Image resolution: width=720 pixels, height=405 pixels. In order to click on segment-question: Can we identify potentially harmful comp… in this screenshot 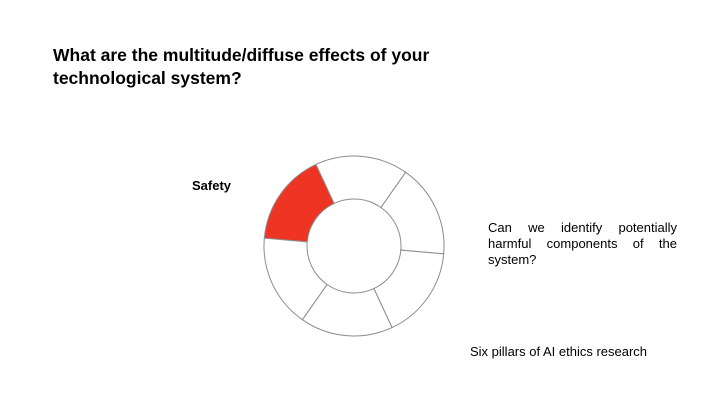, I will do `click(582, 243)`.